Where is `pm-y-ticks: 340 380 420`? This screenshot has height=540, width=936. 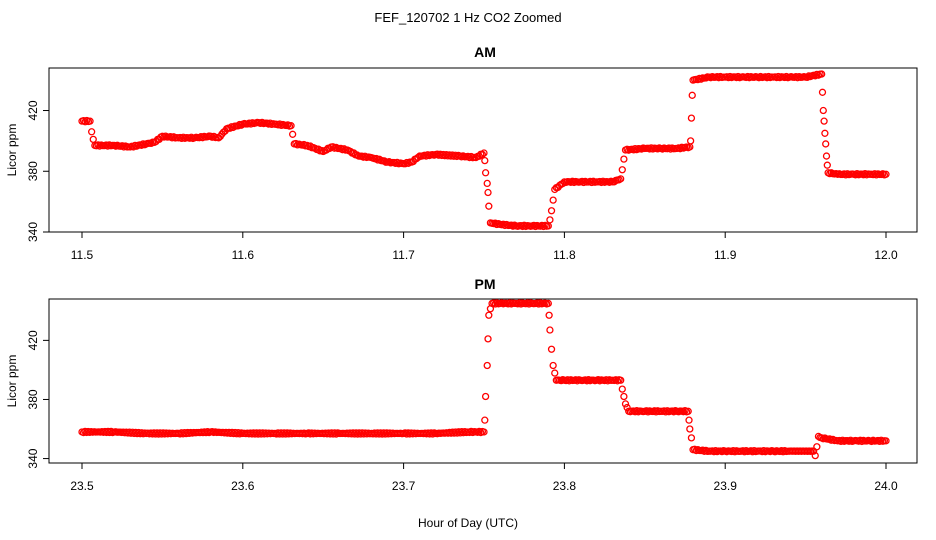
pm-y-ticks: 340 380 420 is located at coordinates (37, 399).